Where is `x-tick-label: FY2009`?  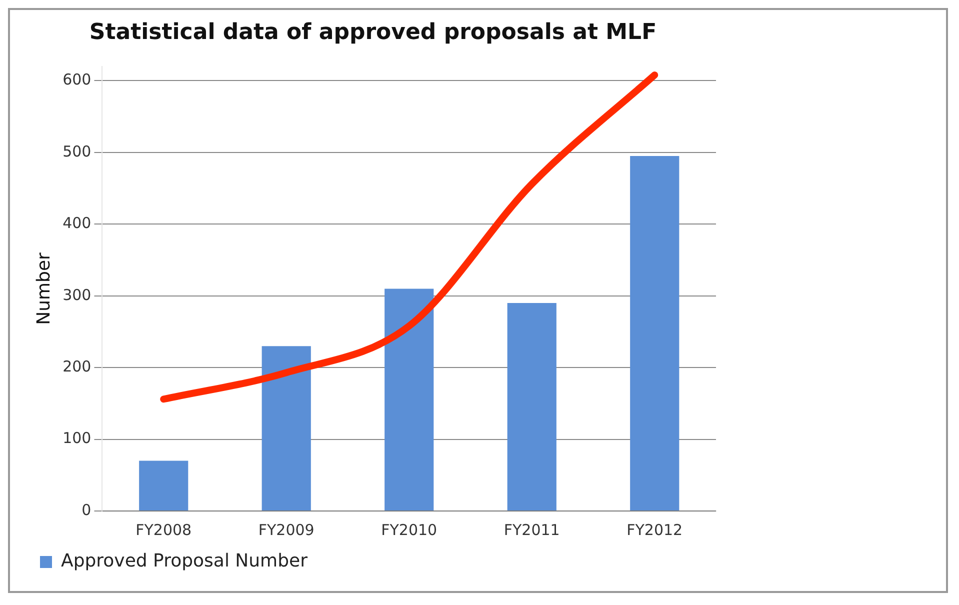
x-tick-label: FY2009 is located at coordinates (286, 529).